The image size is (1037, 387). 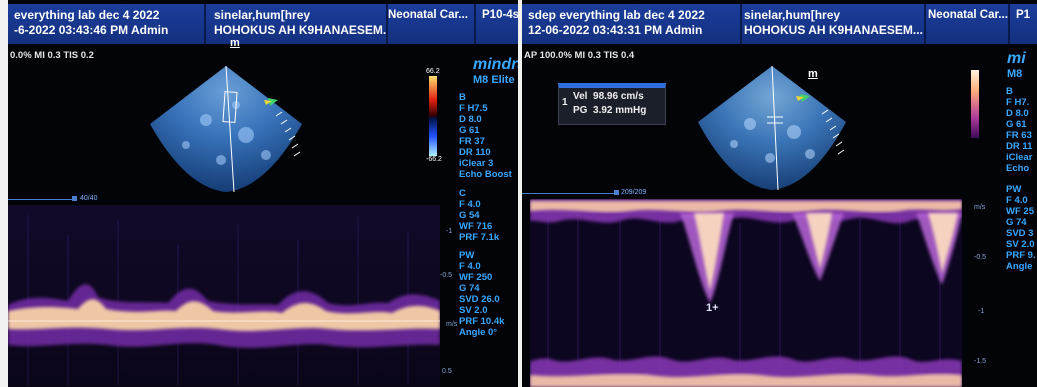 I want to click on right-b-param: G 61, so click(x=1016, y=124).